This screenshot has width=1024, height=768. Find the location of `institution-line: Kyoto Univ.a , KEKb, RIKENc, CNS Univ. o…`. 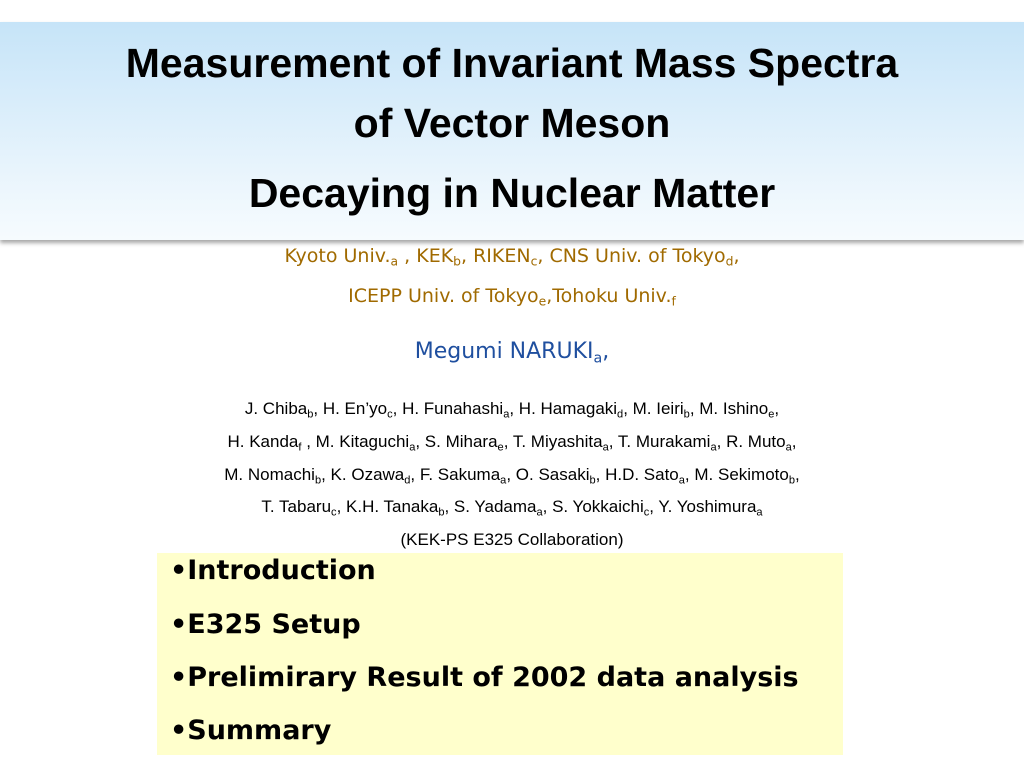

institution-line: Kyoto Univ.a , KEKb, RIKENc, CNS Univ. o… is located at coordinates (512, 257).